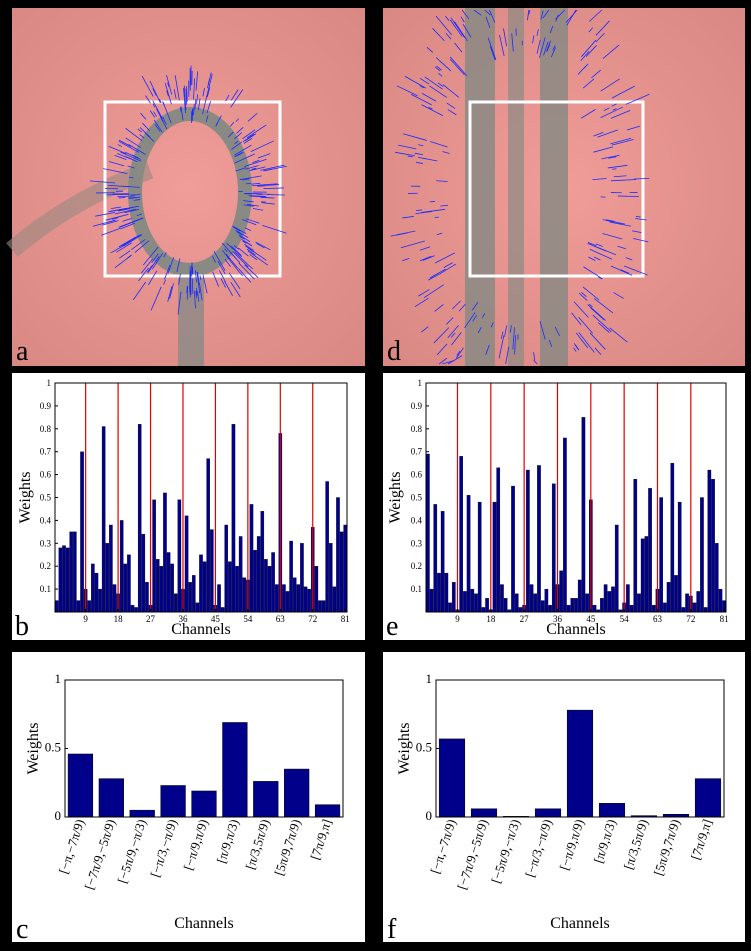  I want to click on y-axis-label: Weights, so click(33, 748).